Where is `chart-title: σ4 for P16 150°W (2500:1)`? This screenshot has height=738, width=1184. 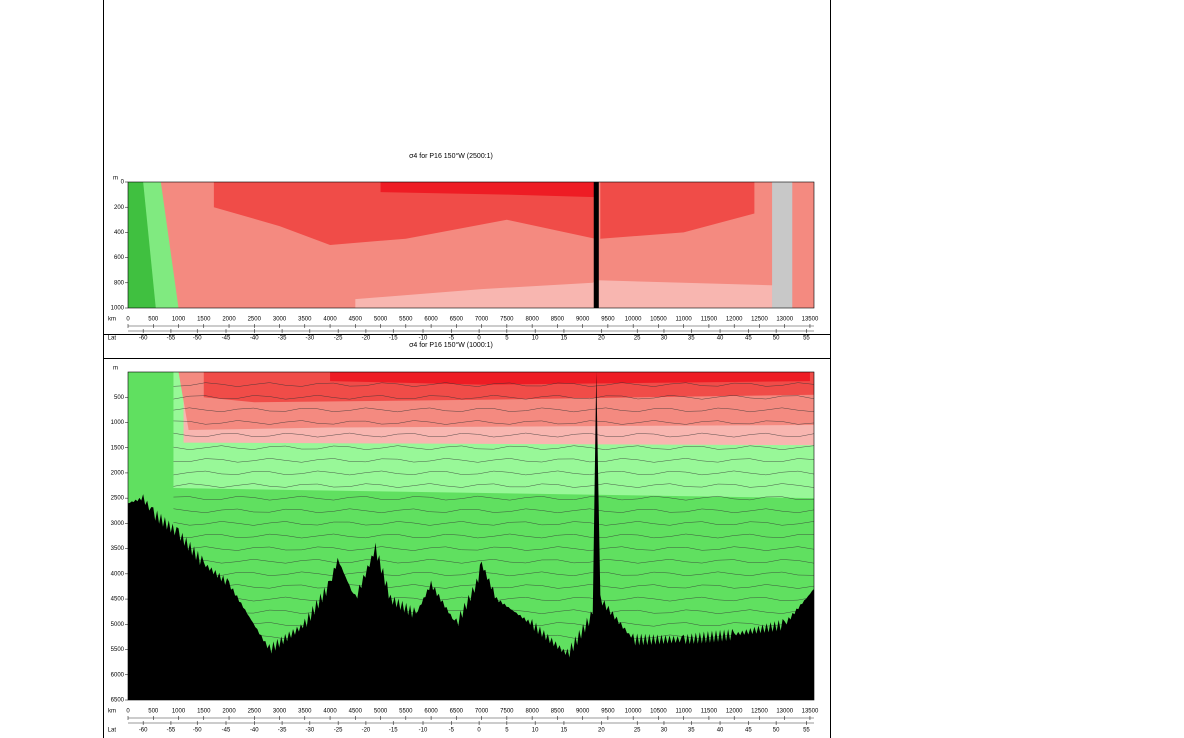 chart-title: σ4 for P16 150°W (2500:1) is located at coordinates (451, 156).